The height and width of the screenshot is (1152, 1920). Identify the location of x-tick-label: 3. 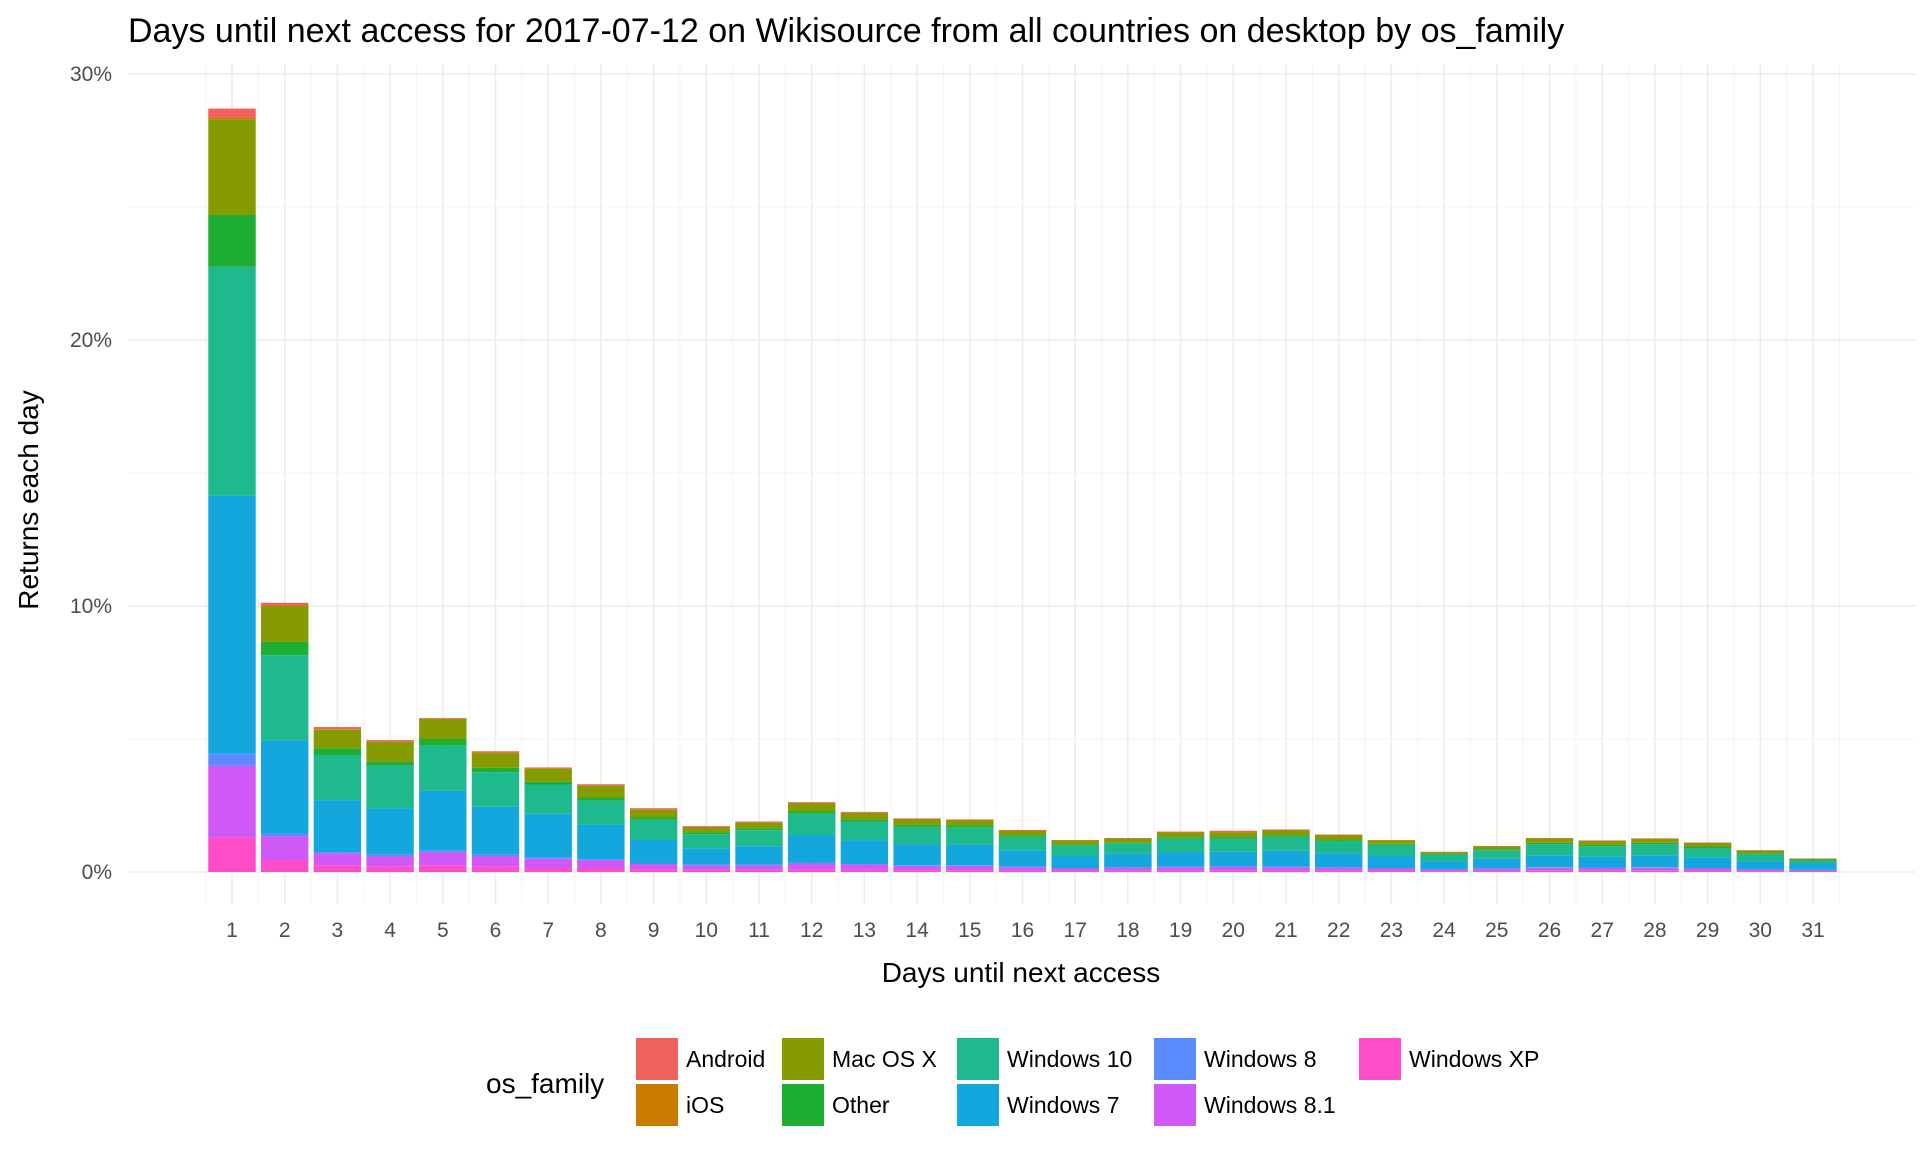
(338, 930).